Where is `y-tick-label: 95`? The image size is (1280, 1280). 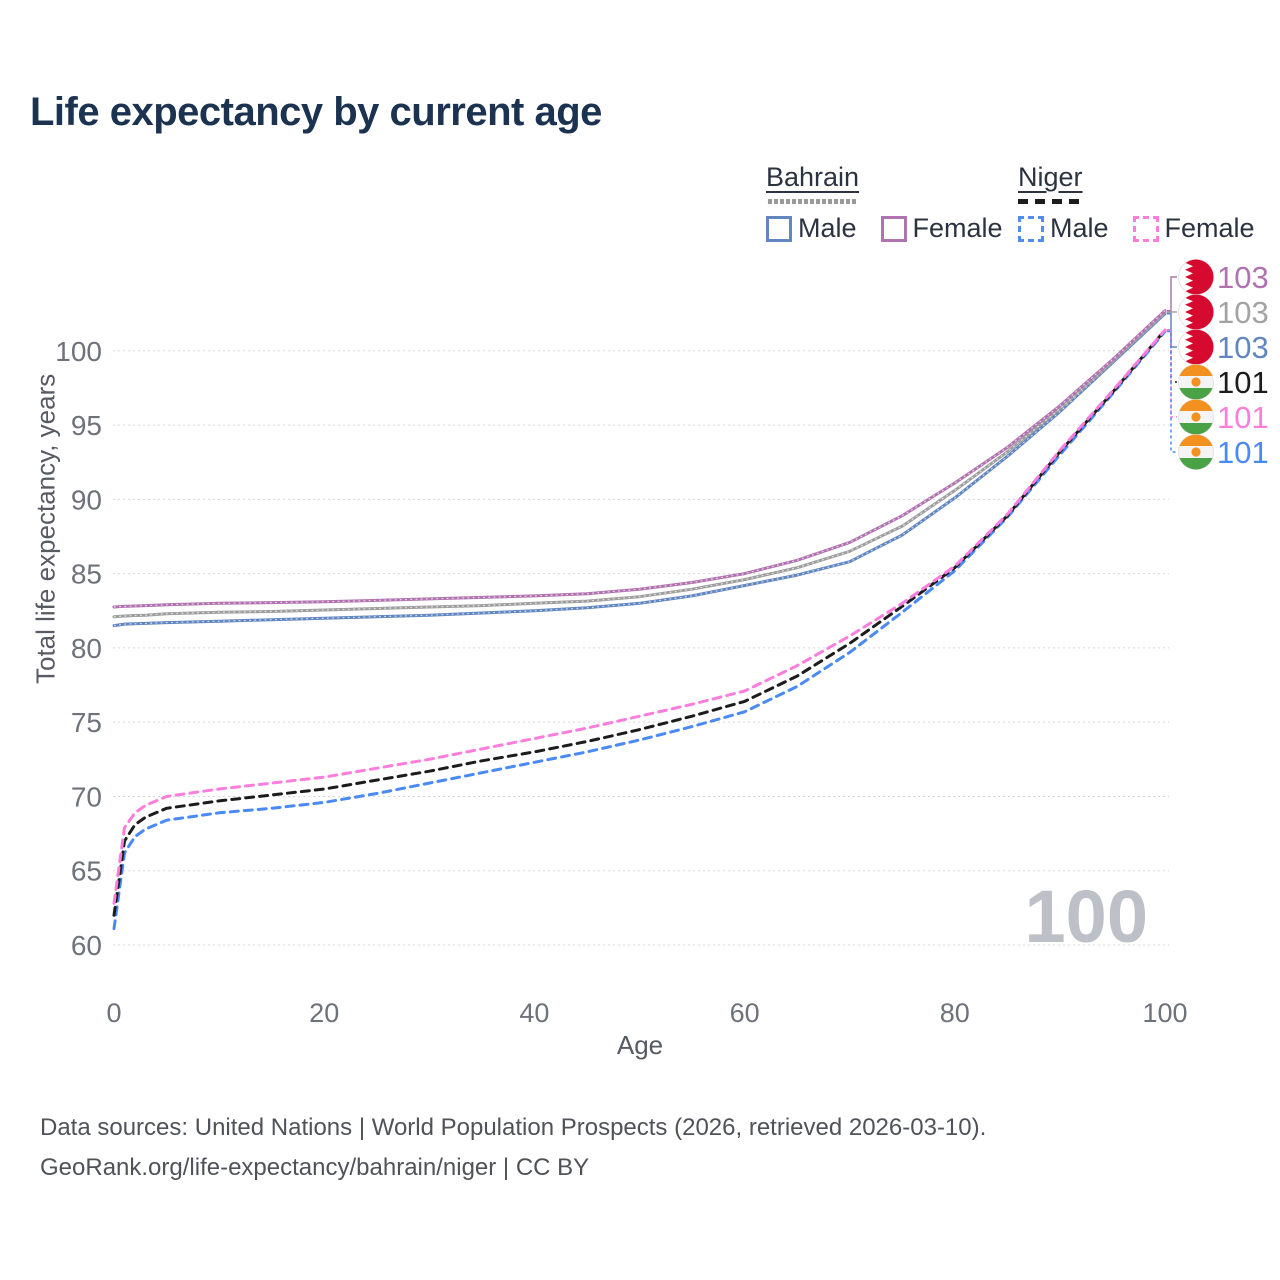
y-tick-label: 95 is located at coordinates (86, 425).